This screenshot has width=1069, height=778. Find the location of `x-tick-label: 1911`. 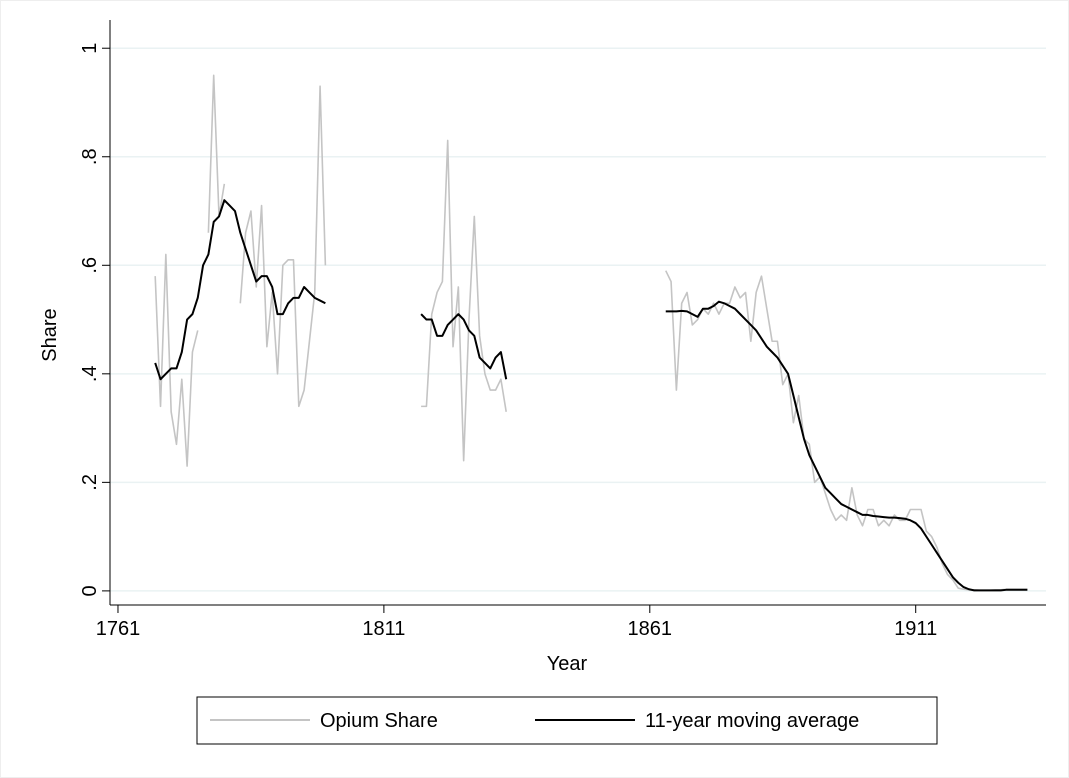

x-tick-label: 1911 is located at coordinates (915, 629).